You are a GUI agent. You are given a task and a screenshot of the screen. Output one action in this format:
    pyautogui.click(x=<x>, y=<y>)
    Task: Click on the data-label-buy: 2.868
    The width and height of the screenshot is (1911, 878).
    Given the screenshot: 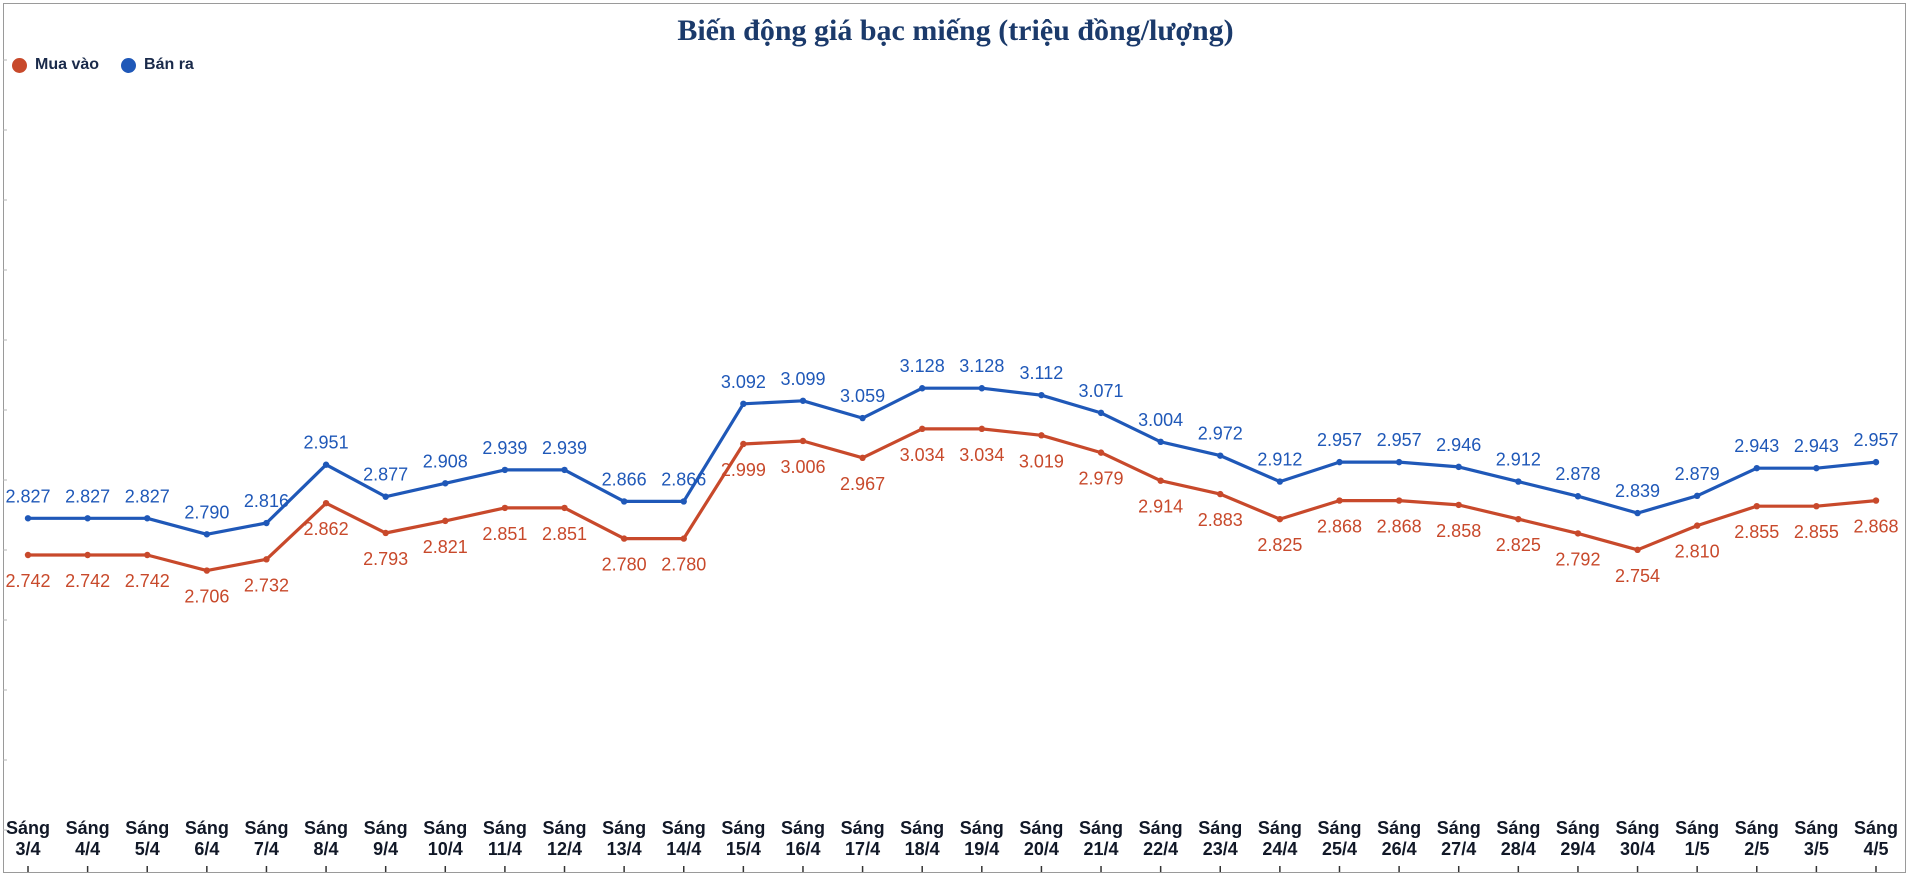 What is the action you would take?
    pyautogui.click(x=1875, y=527)
    